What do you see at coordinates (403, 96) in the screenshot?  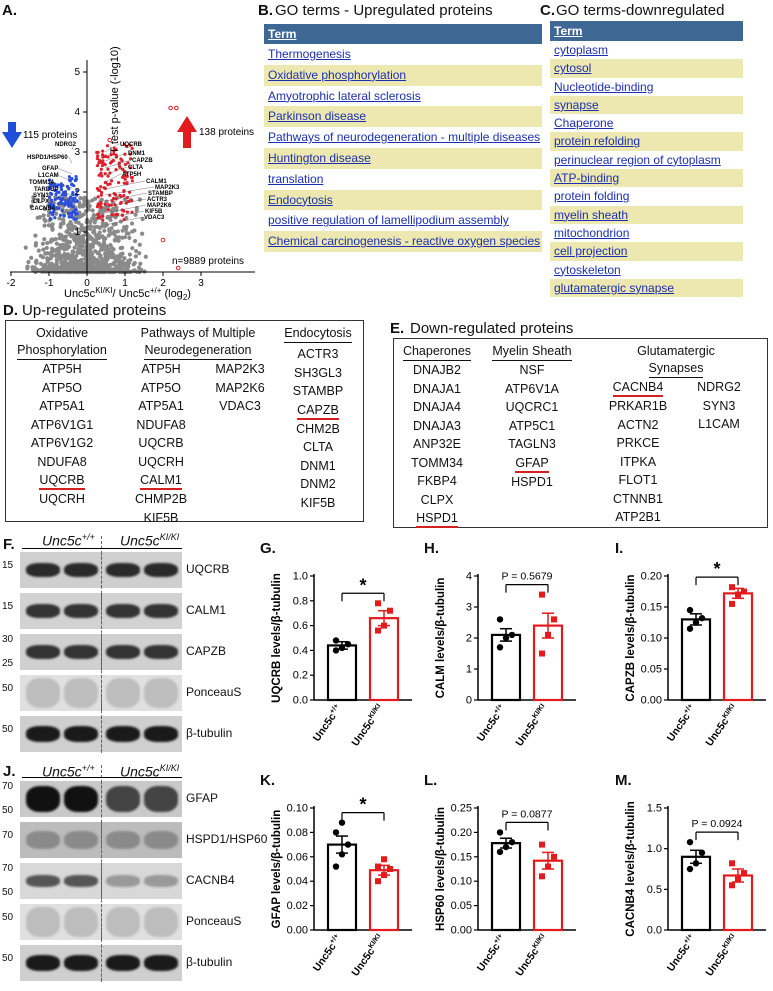 I see `go-term-link: Amyotrophic lateral sclerosis` at bounding box center [403, 96].